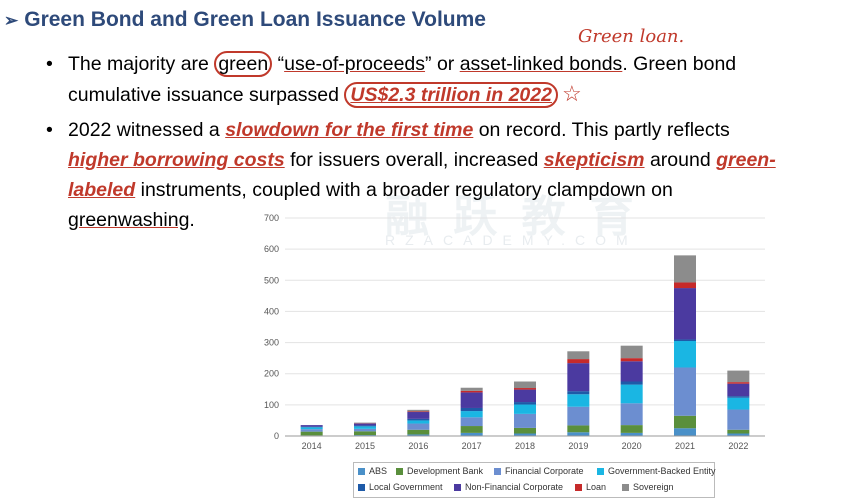  What do you see at coordinates (271, 343) in the screenshot?
I see `y-tick-label: 300` at bounding box center [271, 343].